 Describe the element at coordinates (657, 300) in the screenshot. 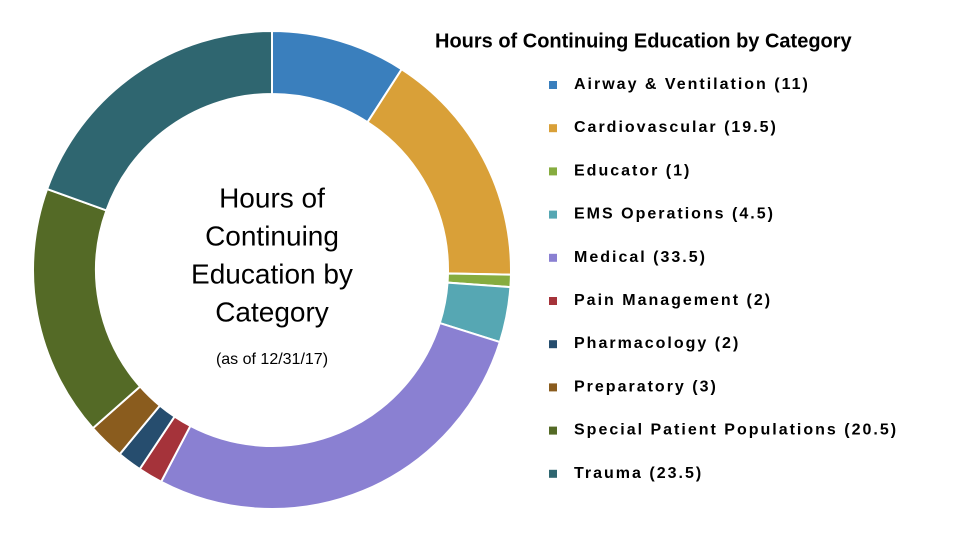

I see `legend-category: Pain Management` at that location.